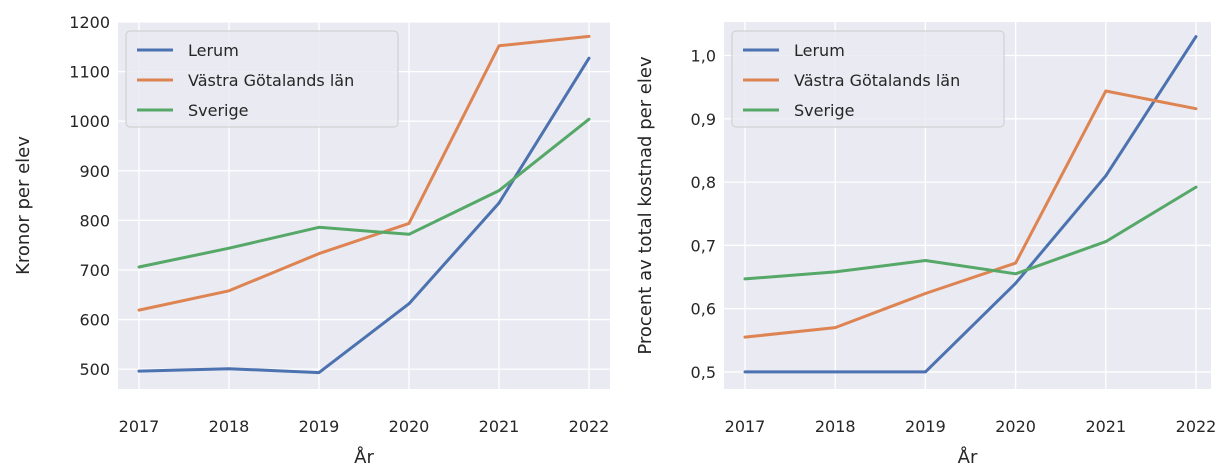 Image resolution: width=1221 pixels, height=464 pixels. I want to click on y-tick-label: 600, so click(94, 320).